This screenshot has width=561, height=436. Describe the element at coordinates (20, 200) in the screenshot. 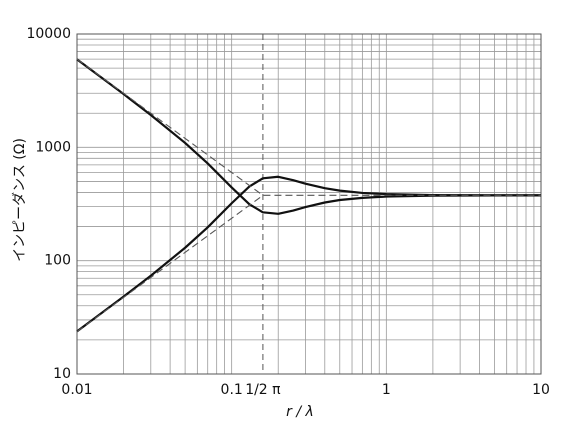

I see `y-axis-label: インピーダンス (Ω)` at that location.